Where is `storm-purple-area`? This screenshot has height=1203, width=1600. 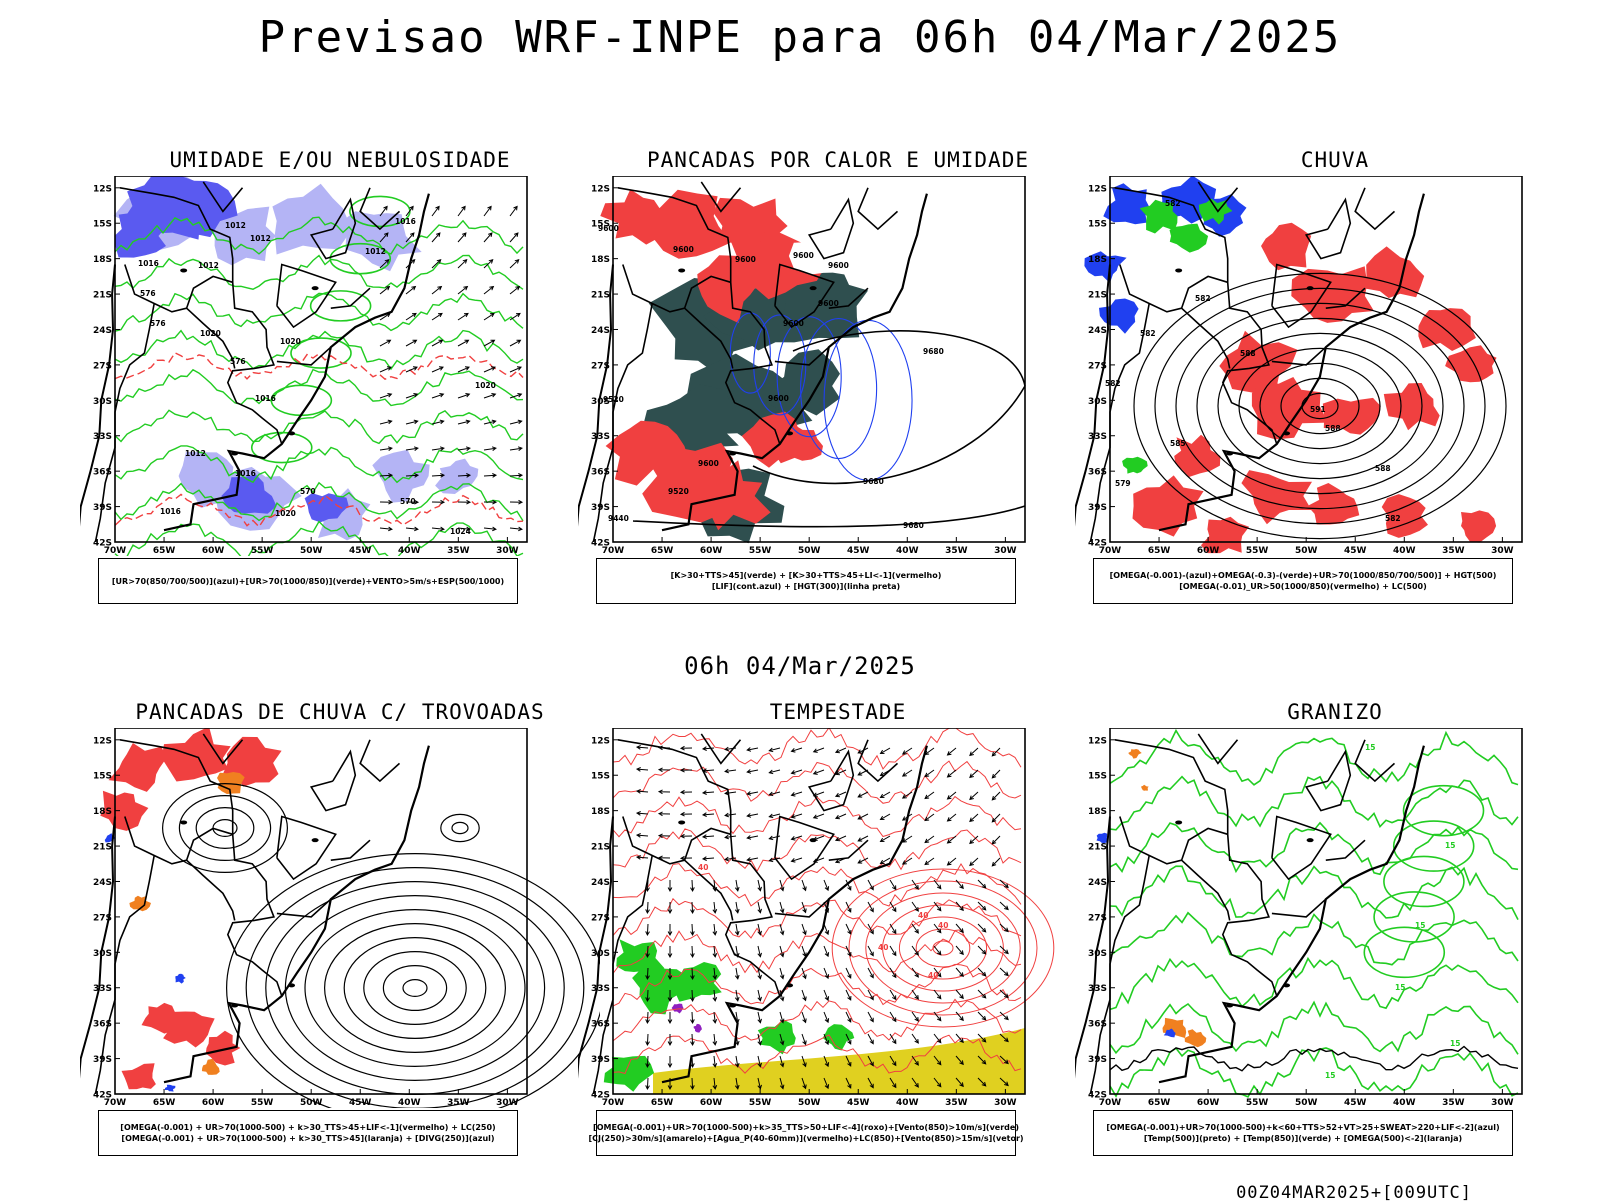
storm-purple-area is located at coordinates (697, 1028).